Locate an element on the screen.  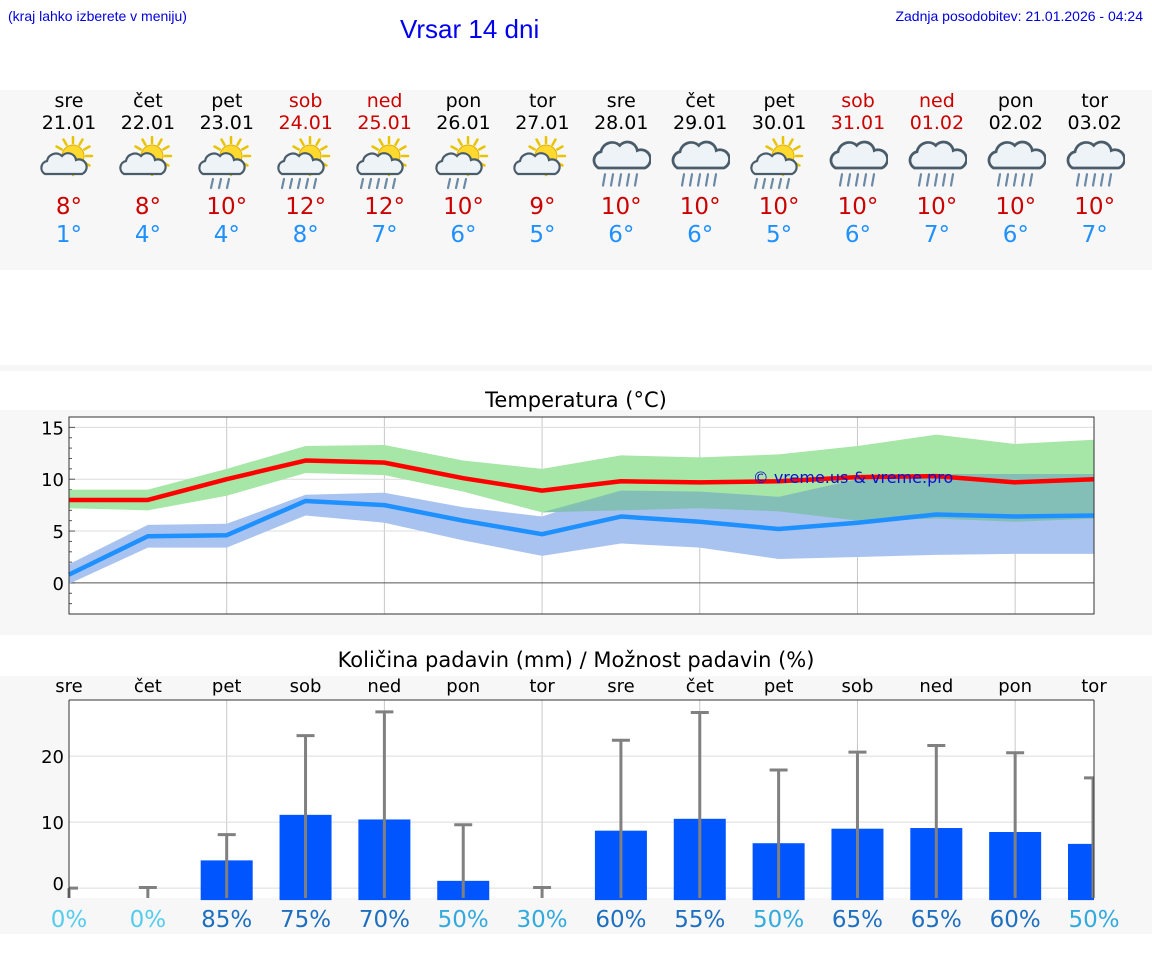
day-date: 23.01 is located at coordinates (226, 123).